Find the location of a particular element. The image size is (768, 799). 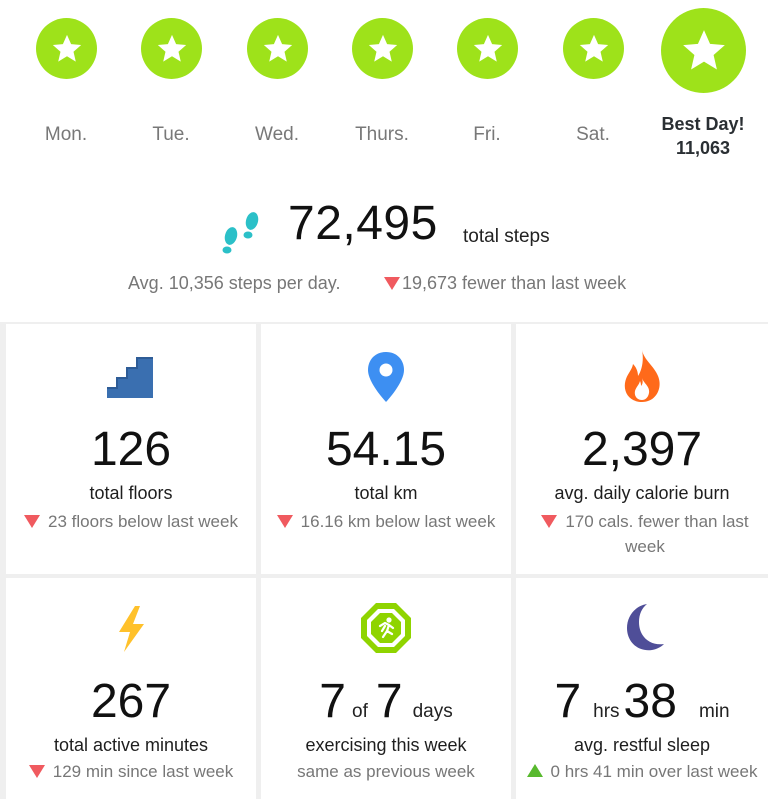

up-arrow-icon is located at coordinates (534, 770).